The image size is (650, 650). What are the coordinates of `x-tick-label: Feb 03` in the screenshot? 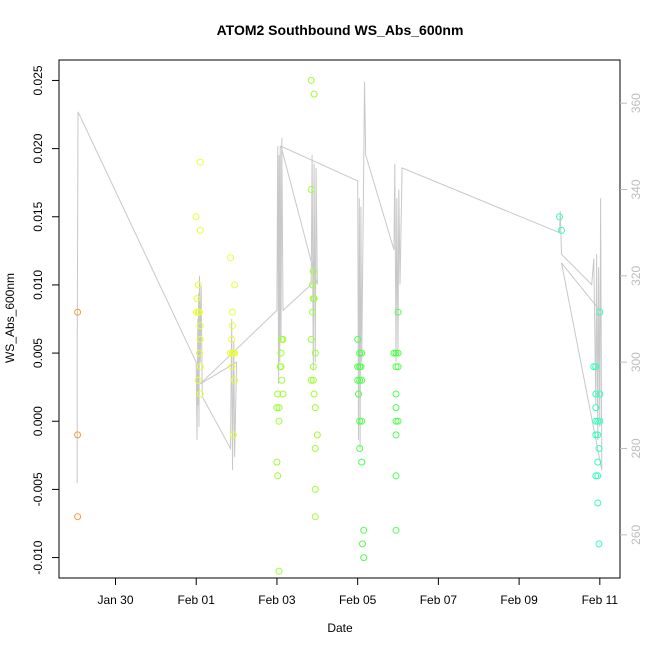 It's located at (277, 600).